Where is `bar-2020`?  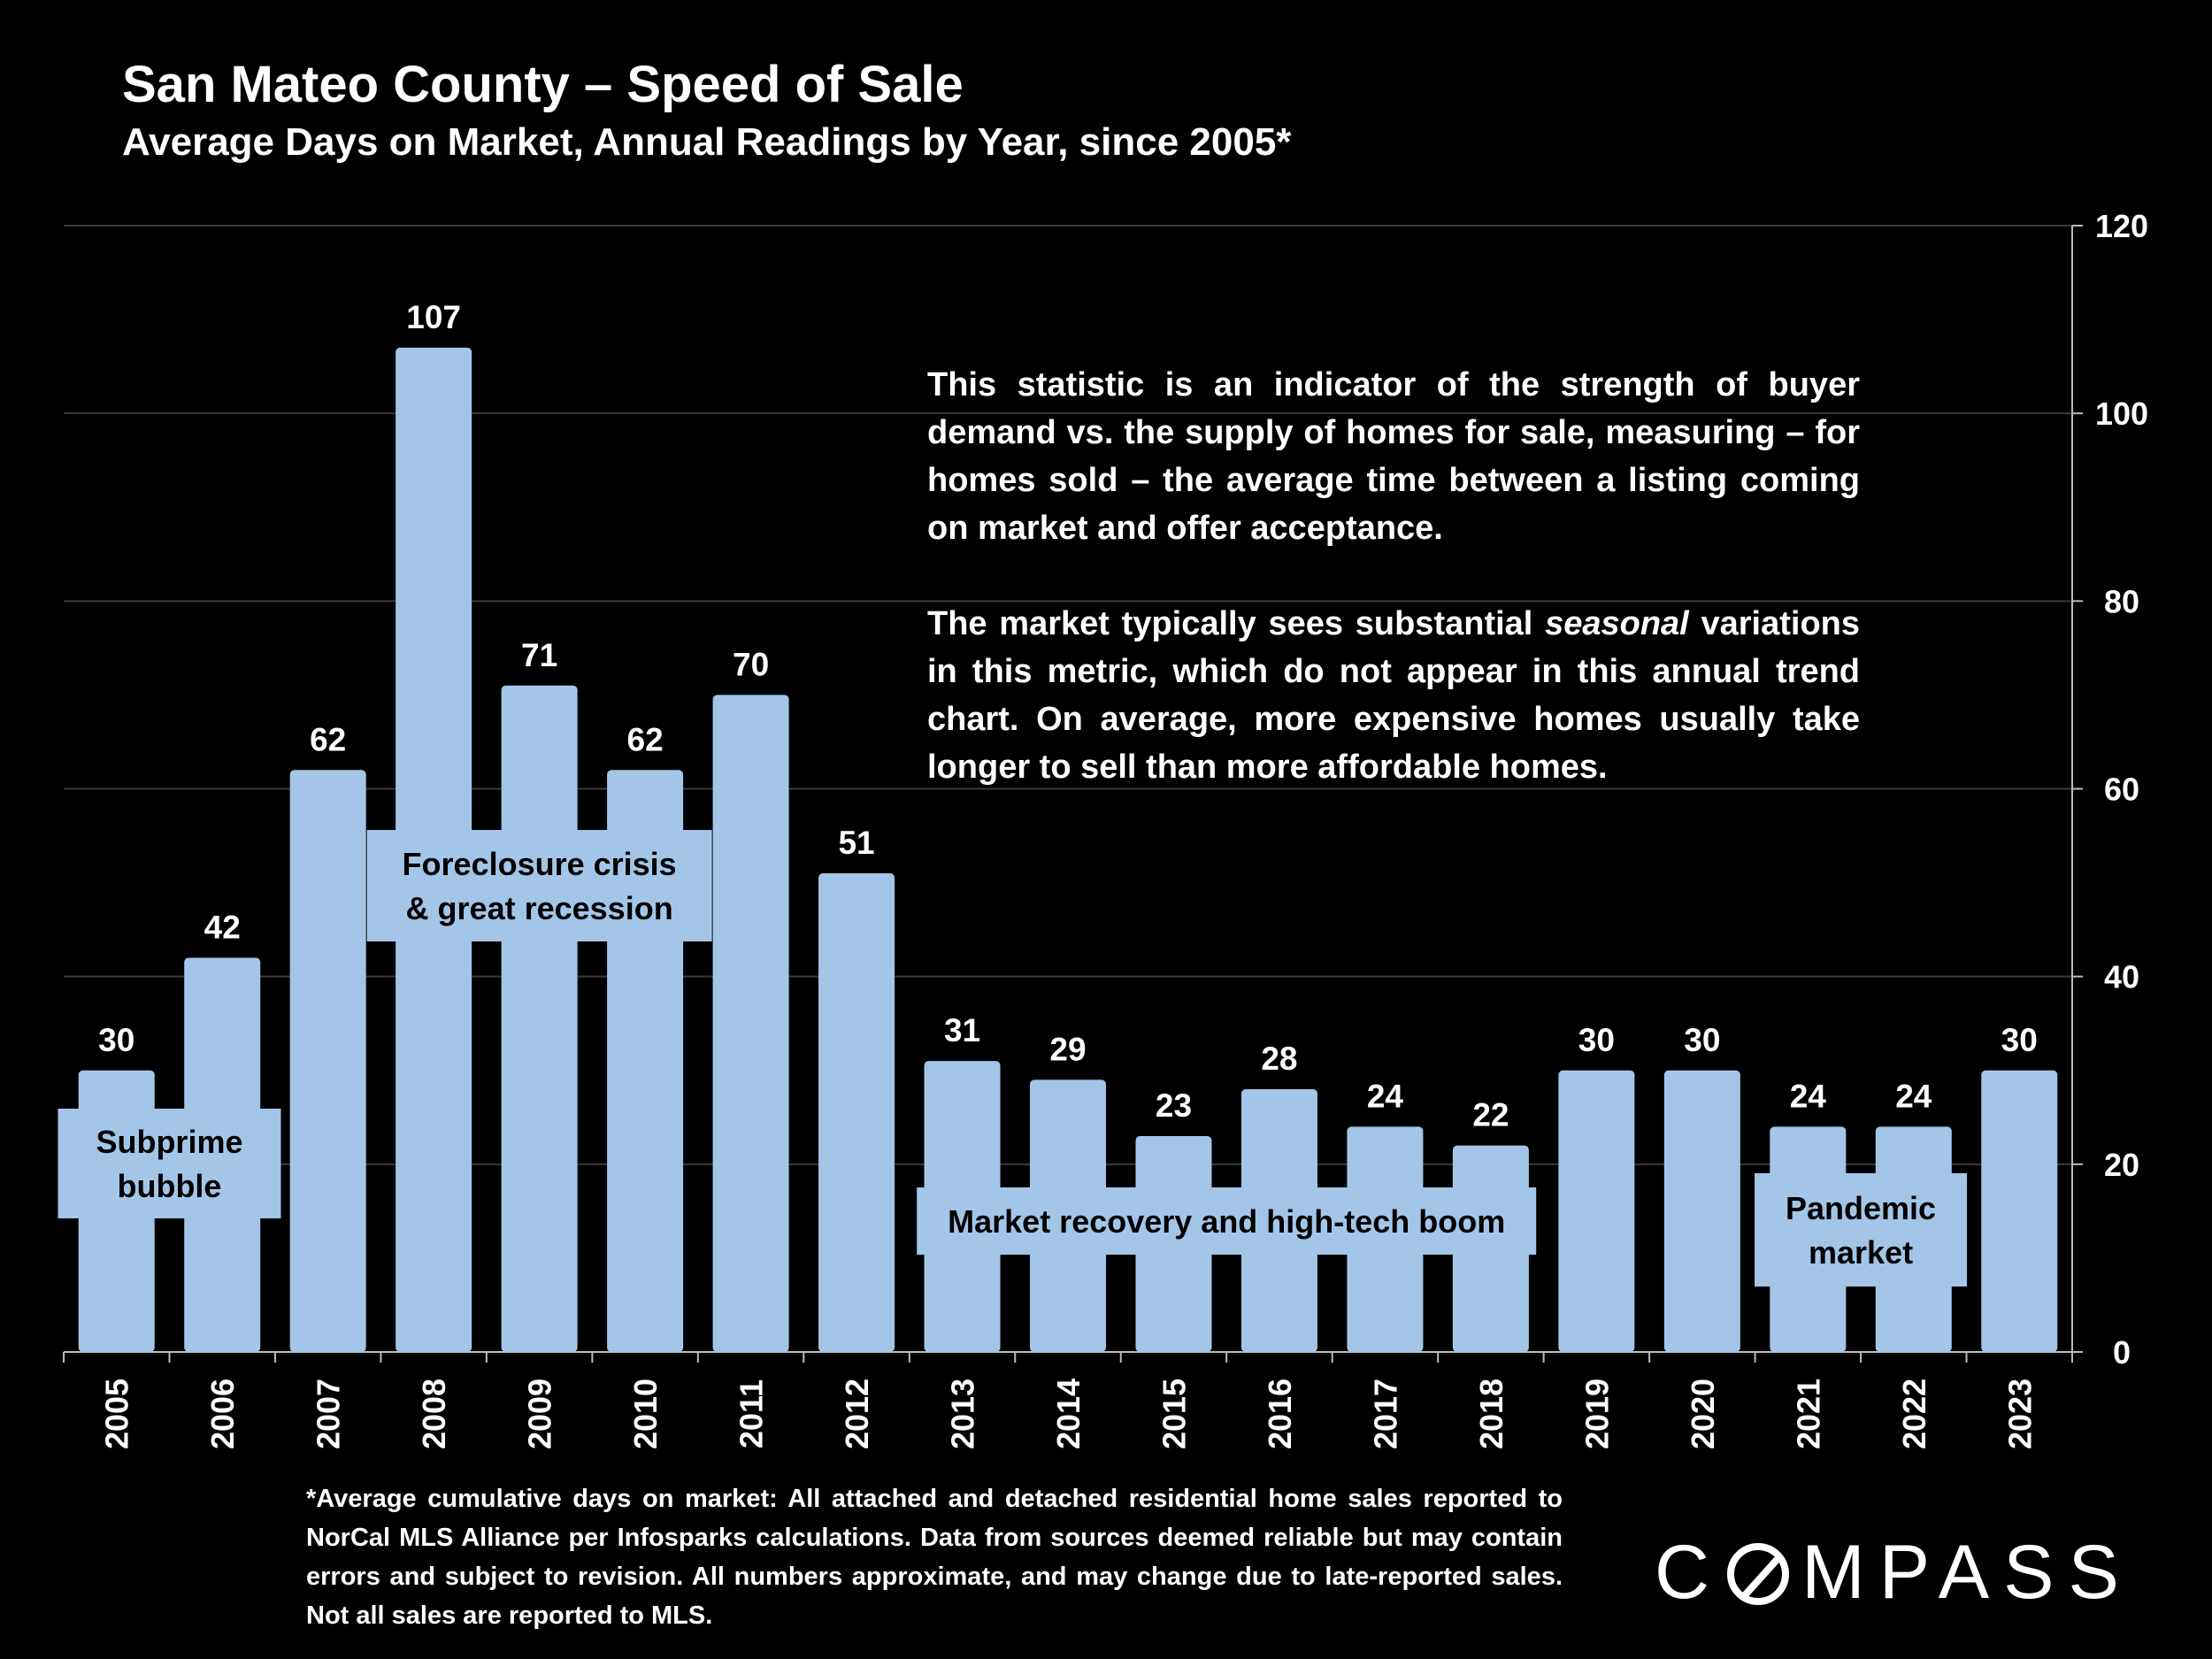
bar-2020 is located at coordinates (1702, 1211).